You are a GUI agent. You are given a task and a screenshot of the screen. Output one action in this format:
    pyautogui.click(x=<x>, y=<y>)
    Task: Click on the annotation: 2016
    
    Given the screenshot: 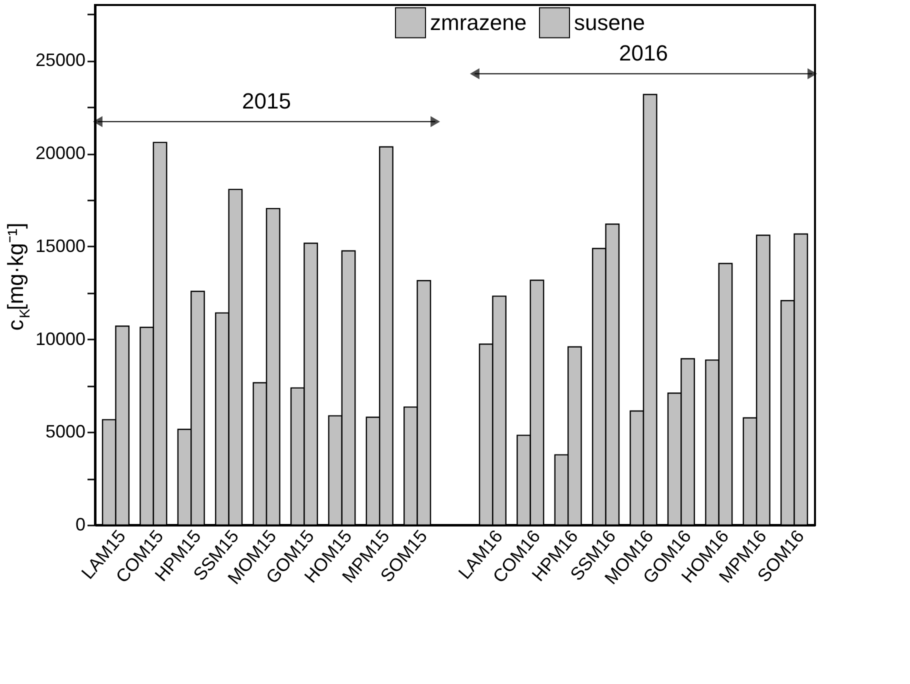 What is the action you would take?
    pyautogui.click(x=643, y=53)
    